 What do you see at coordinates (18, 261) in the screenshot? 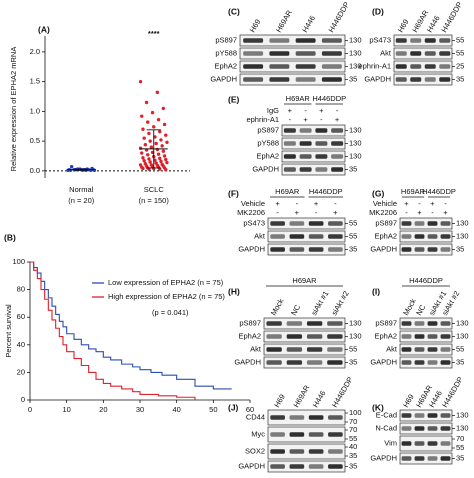
I see `y-tick-label: 100` at bounding box center [18, 261].